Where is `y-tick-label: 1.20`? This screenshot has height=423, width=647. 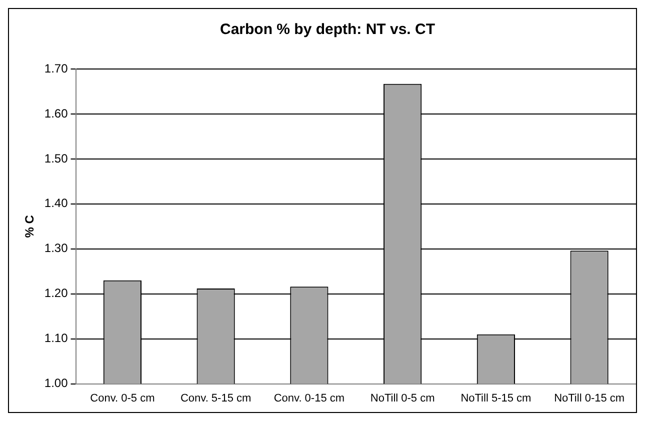
y-tick-label: 1.20 is located at coordinates (56, 293).